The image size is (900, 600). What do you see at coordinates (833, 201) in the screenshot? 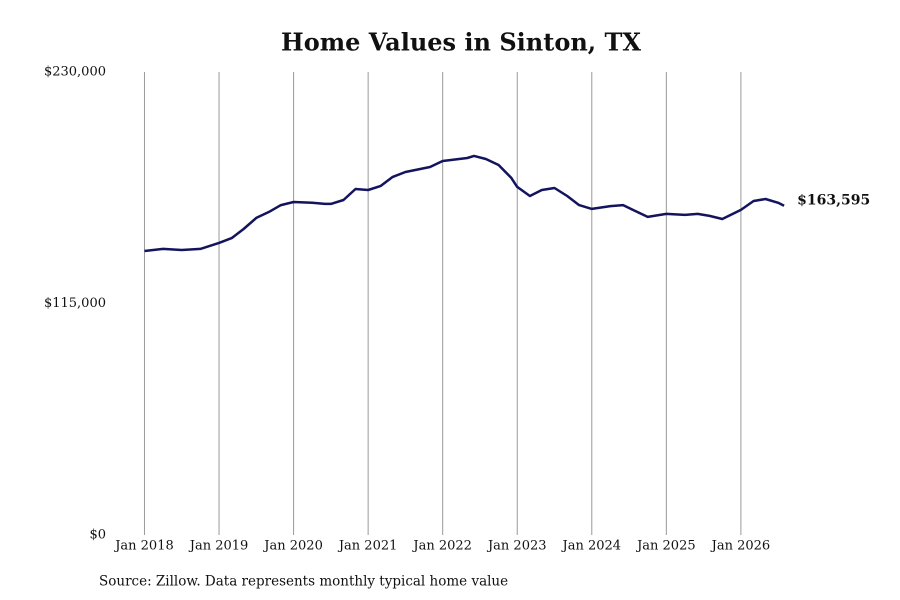
I see `value-label: $163,595` at bounding box center [833, 201].